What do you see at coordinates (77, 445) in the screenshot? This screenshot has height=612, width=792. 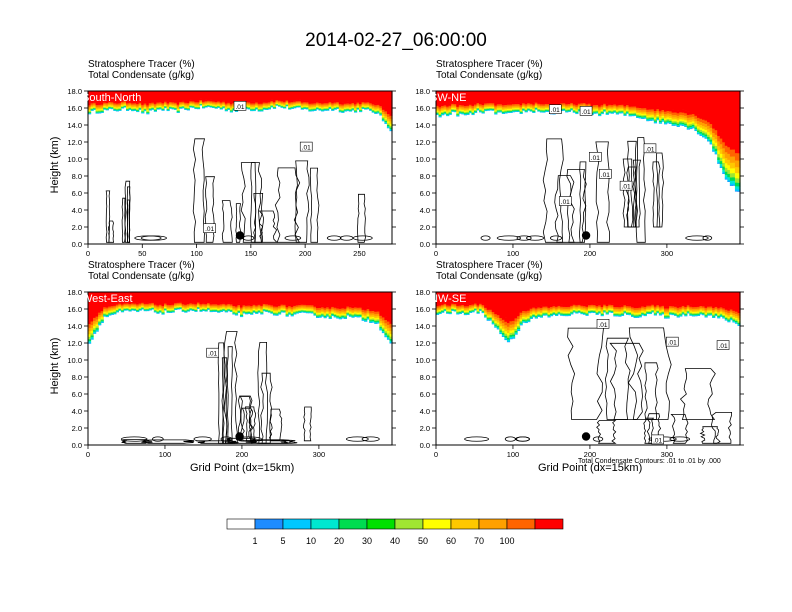 I see `y-tick-label: 0.0` at bounding box center [77, 445].